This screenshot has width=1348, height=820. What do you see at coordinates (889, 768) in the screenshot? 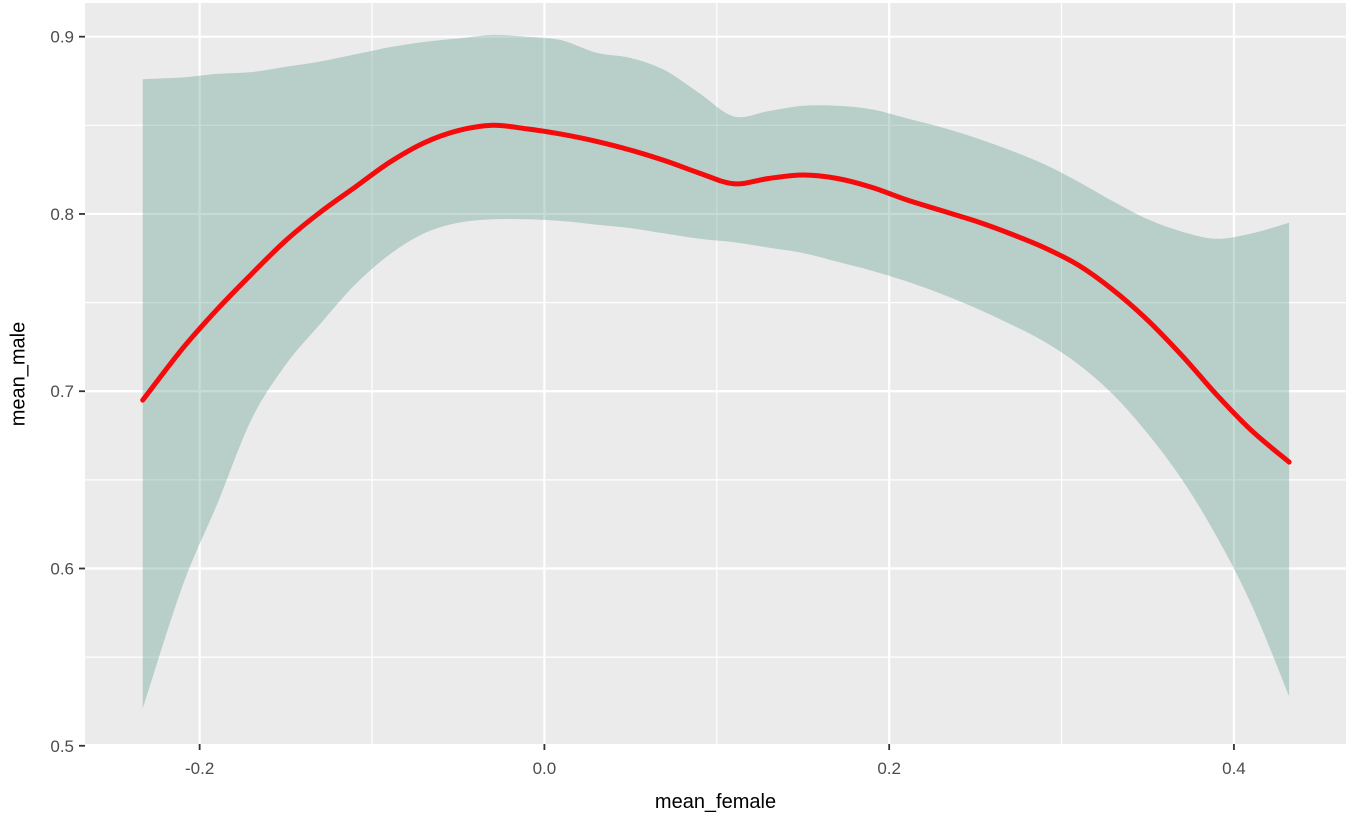
I see `x-tick-label: 0.2` at bounding box center [889, 768].